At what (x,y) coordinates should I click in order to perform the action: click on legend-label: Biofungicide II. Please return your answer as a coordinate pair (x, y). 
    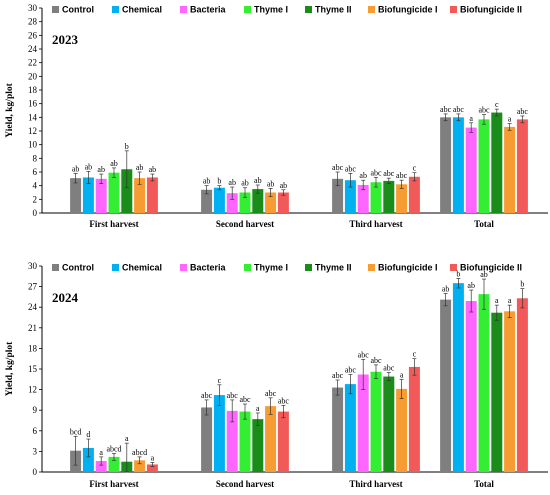
    Looking at the image, I should click on (491, 10).